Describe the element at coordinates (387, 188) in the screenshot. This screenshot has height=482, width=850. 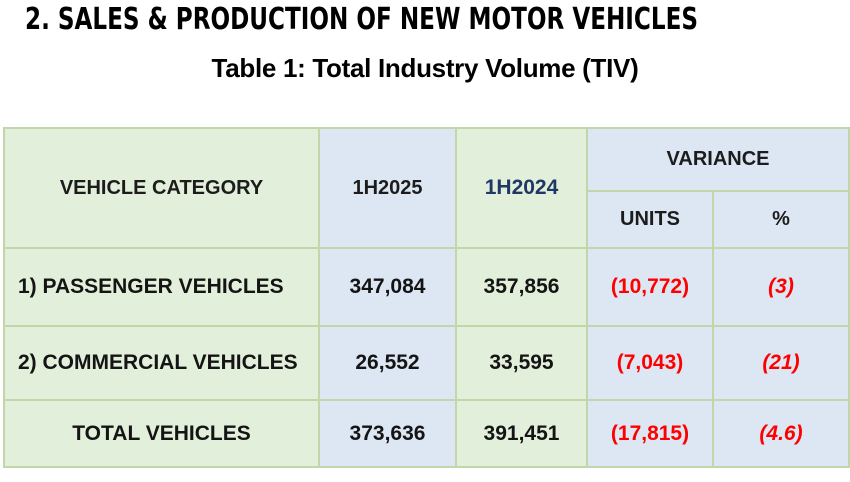
I see `col-header-1h2025: 1H2025` at that location.